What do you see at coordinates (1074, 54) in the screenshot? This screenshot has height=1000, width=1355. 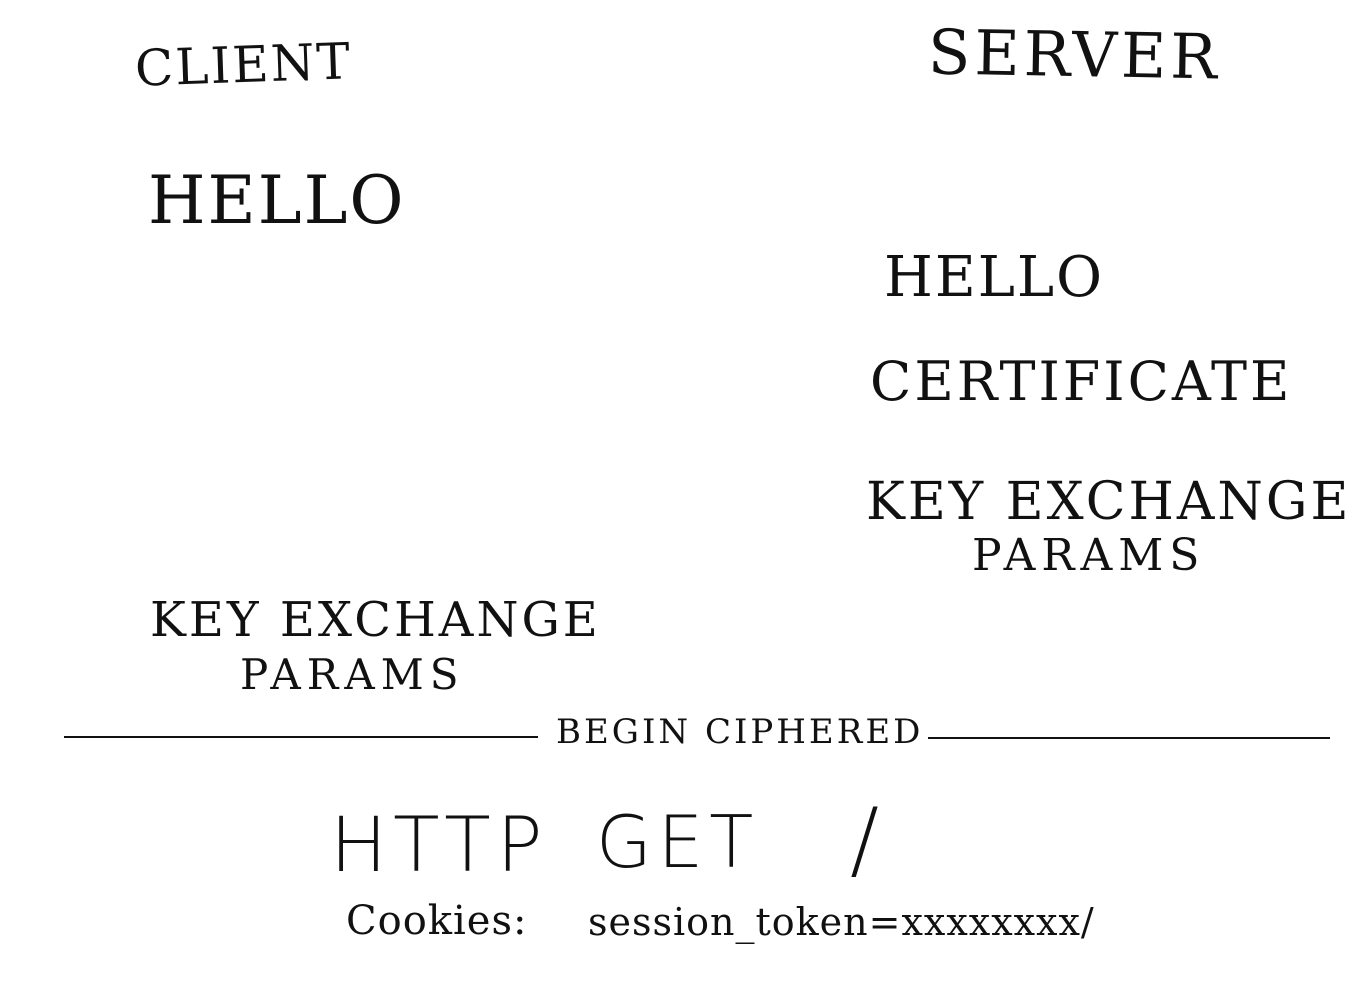 I see `server-column-label: SERVER` at bounding box center [1074, 54].